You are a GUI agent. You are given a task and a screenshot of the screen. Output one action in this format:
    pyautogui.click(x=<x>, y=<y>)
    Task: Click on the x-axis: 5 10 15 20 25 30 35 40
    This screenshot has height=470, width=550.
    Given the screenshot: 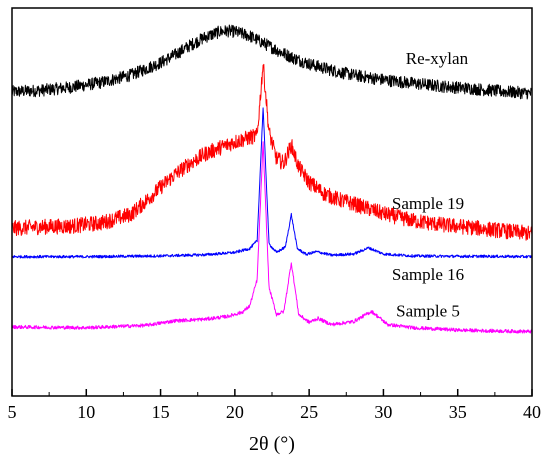 What is the action you would take?
    pyautogui.click(x=274, y=405)
    